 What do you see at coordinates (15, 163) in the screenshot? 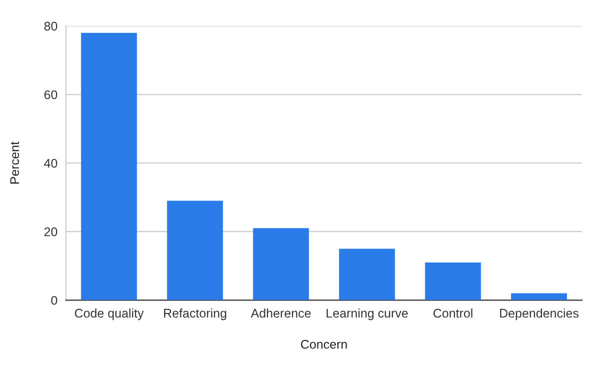
I see `y-axis-title: Percent` at bounding box center [15, 163].